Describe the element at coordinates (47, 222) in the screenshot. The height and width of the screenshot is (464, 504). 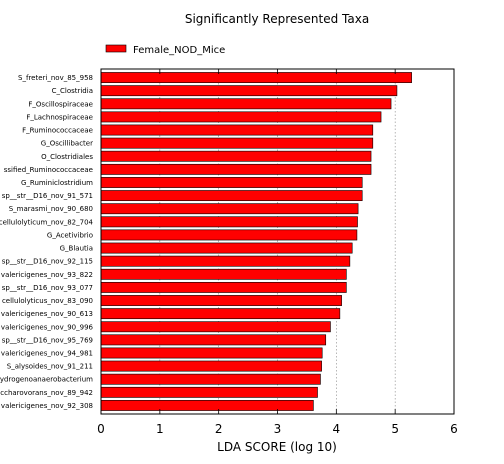
I see `category-label: cellulolyticum_nov_82_704` at that location.